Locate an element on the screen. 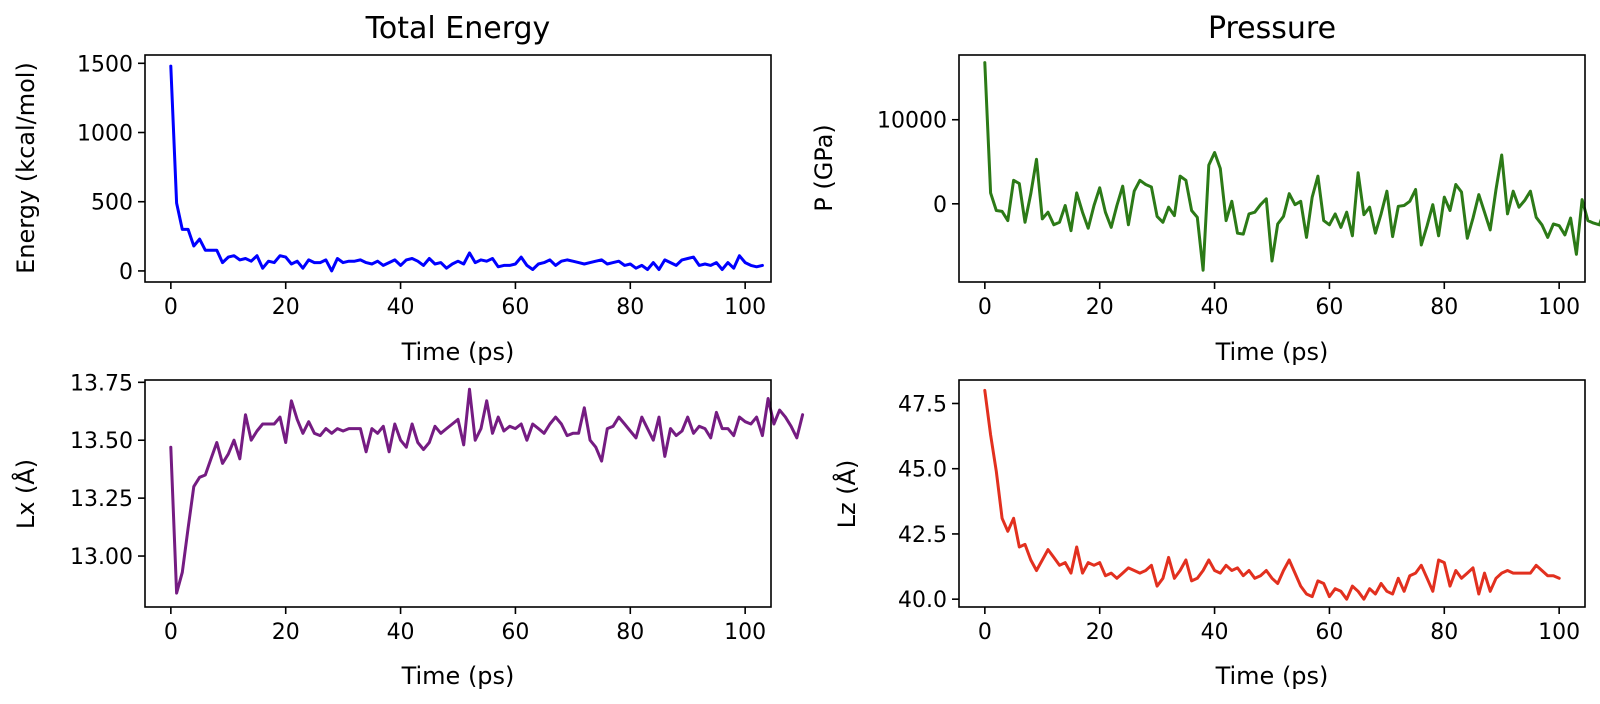  y-tick-label: 13.25 is located at coordinates (101, 499).